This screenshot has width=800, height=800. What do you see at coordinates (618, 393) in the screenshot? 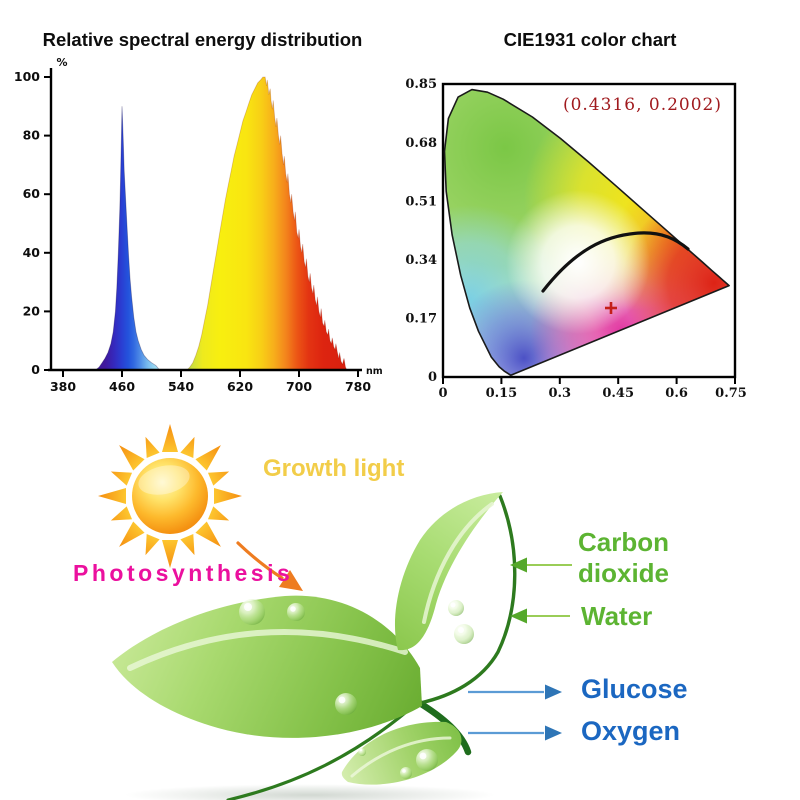
I see `cie-x-tick-label: 0.45` at bounding box center [618, 393].